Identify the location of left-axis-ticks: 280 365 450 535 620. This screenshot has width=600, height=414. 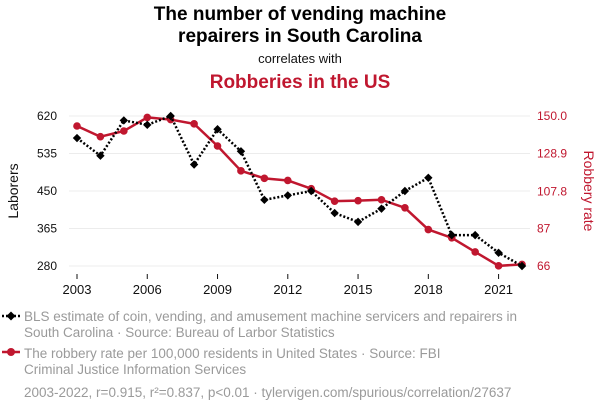
(47, 191).